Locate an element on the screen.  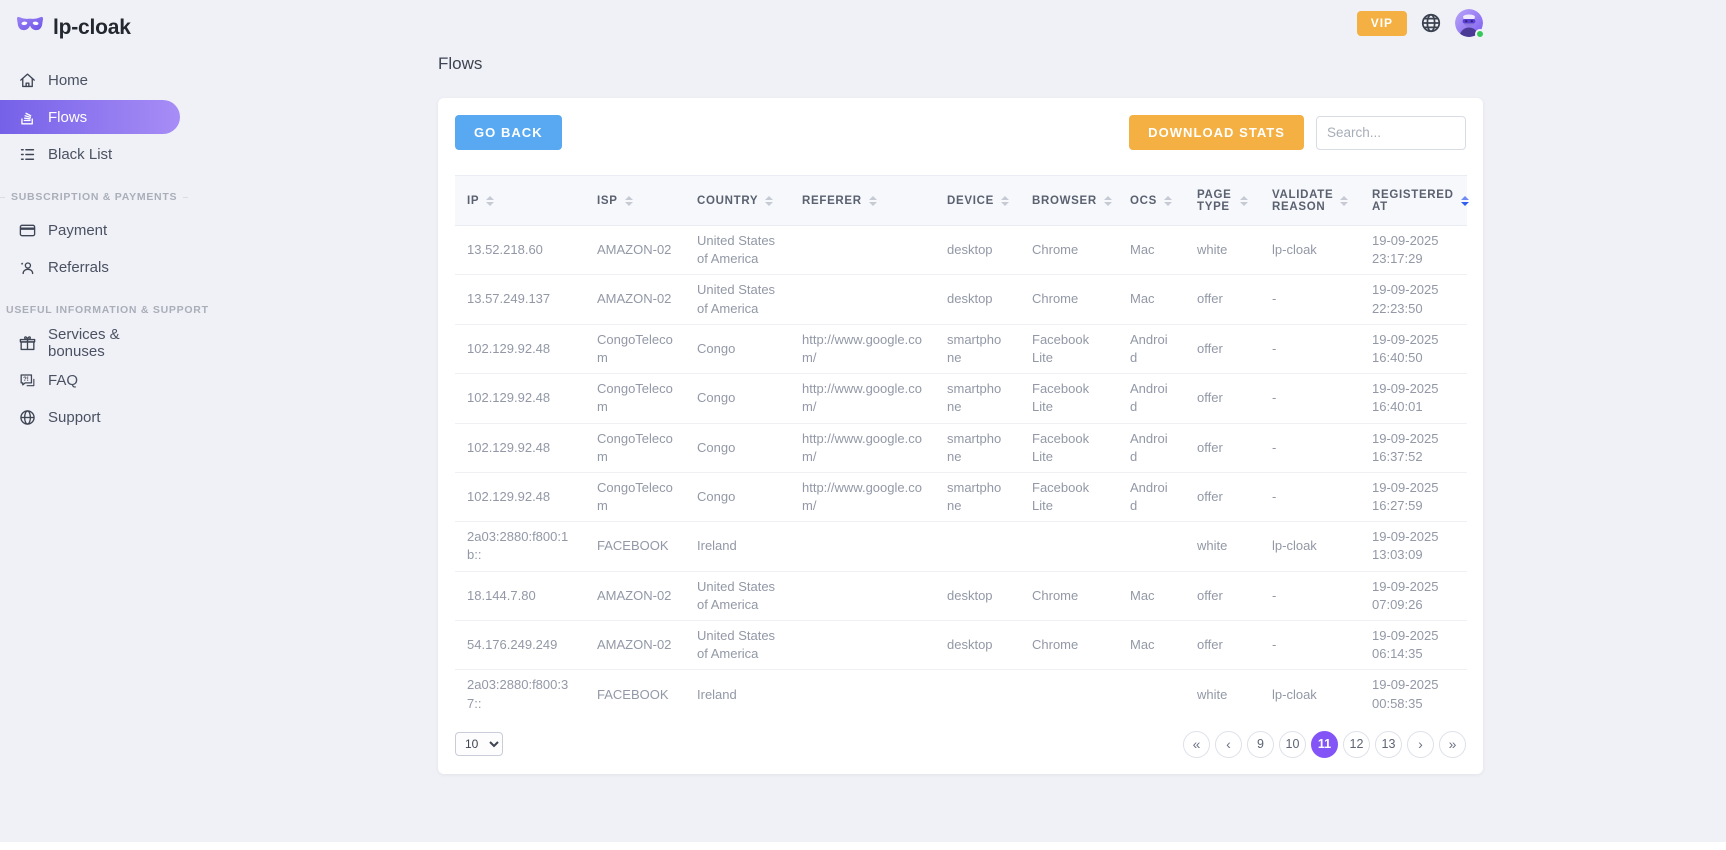
cell-ocs is located at coordinates (1151, 694).